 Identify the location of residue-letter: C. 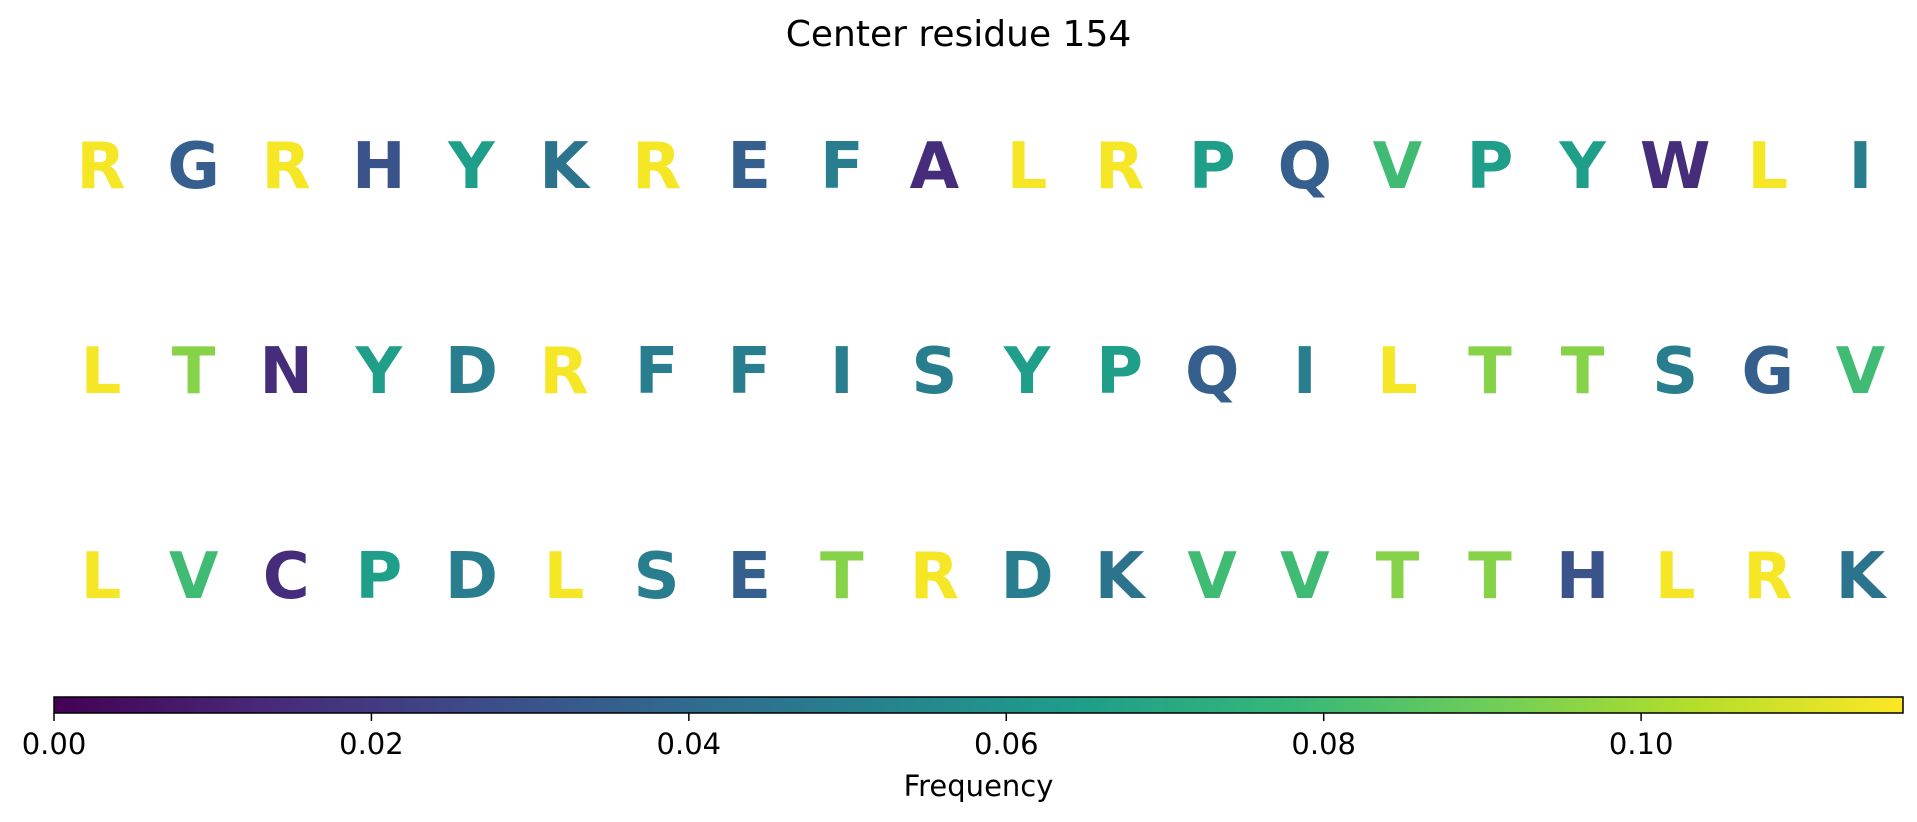
(286, 577).